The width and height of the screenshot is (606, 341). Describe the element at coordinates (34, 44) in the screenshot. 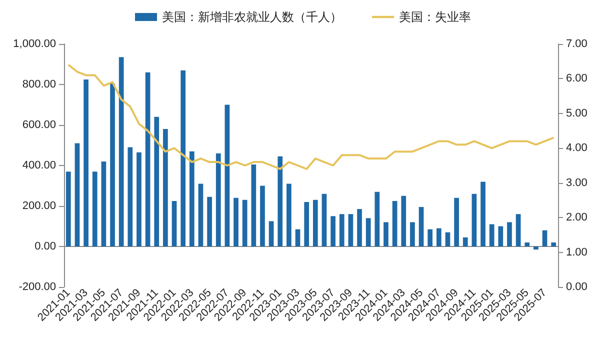

I see `y-tick-label: 1,000.00` at that location.